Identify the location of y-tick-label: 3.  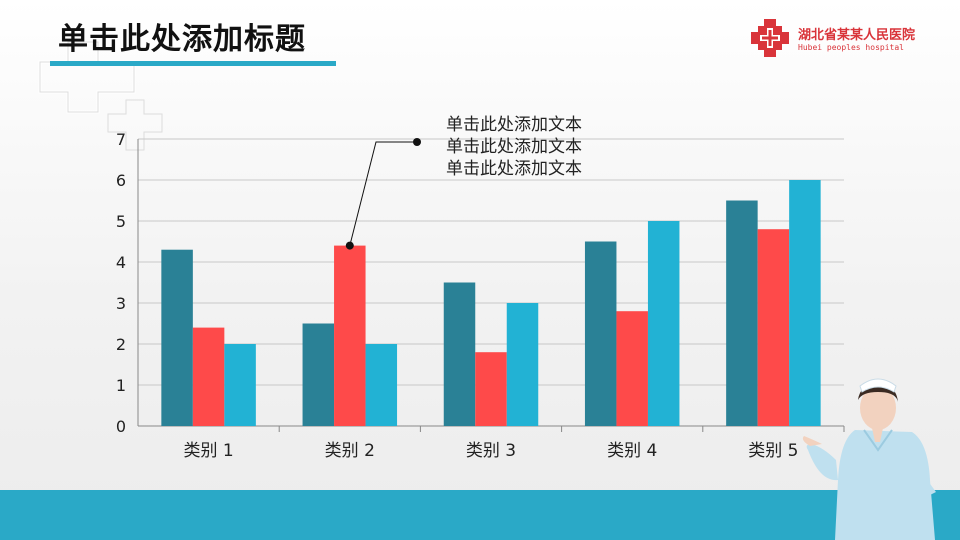
(121, 303).